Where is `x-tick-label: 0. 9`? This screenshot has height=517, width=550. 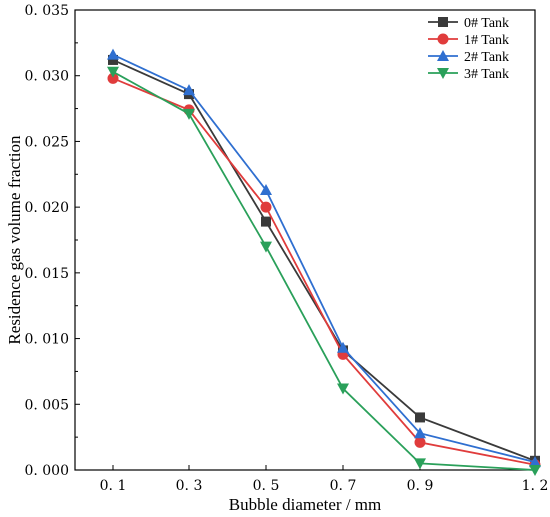
x-tick-label: 0. 9 is located at coordinates (420, 486).